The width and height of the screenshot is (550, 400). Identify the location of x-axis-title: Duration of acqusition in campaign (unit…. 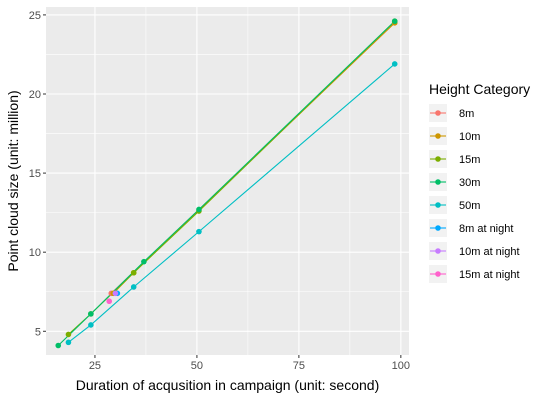
(228, 385).